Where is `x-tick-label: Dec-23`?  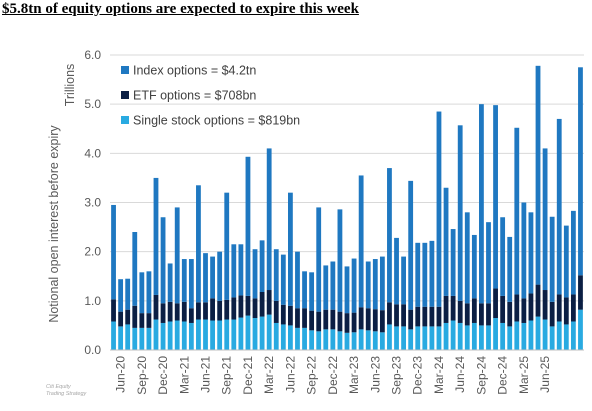 x-tick-label: Dec-23 is located at coordinates (418, 375).